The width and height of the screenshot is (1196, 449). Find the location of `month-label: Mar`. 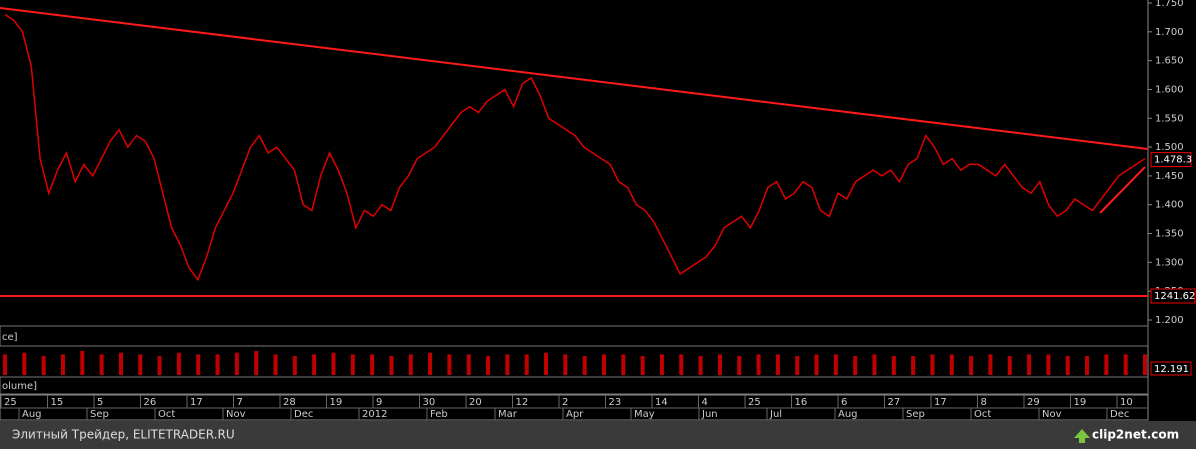

month-label: Mar is located at coordinates (508, 414).